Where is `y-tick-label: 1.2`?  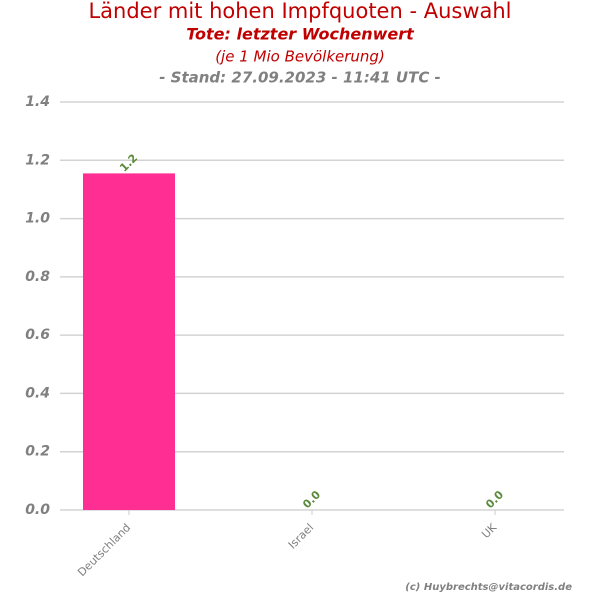
y-tick-label: 1.2 is located at coordinates (37, 160).